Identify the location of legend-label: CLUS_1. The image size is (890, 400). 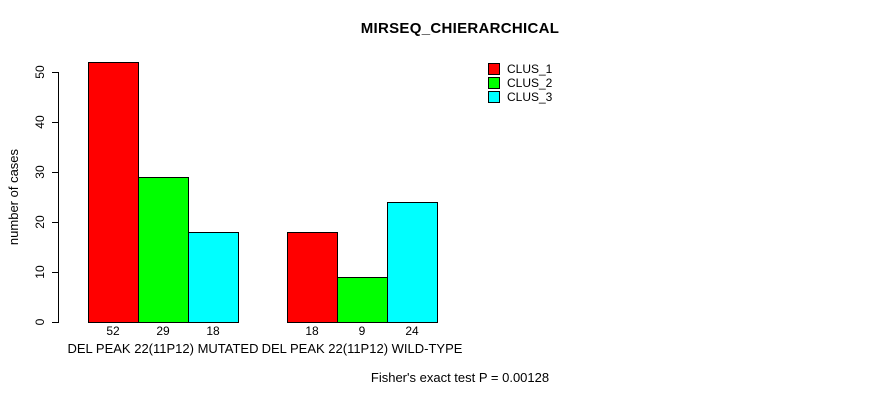
(530, 69).